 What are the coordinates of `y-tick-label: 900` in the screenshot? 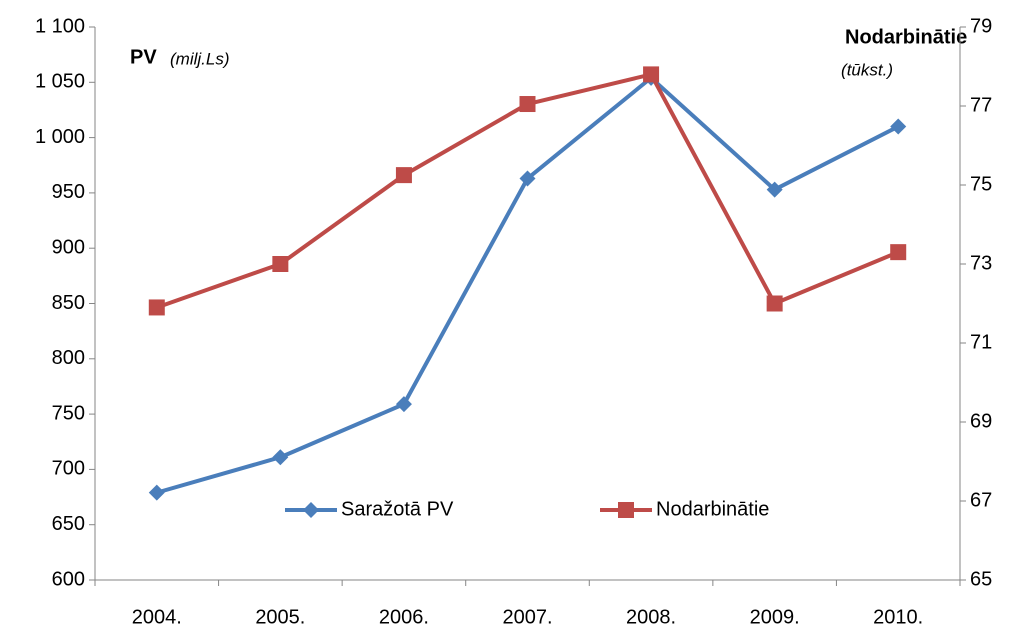 It's located at (68, 247).